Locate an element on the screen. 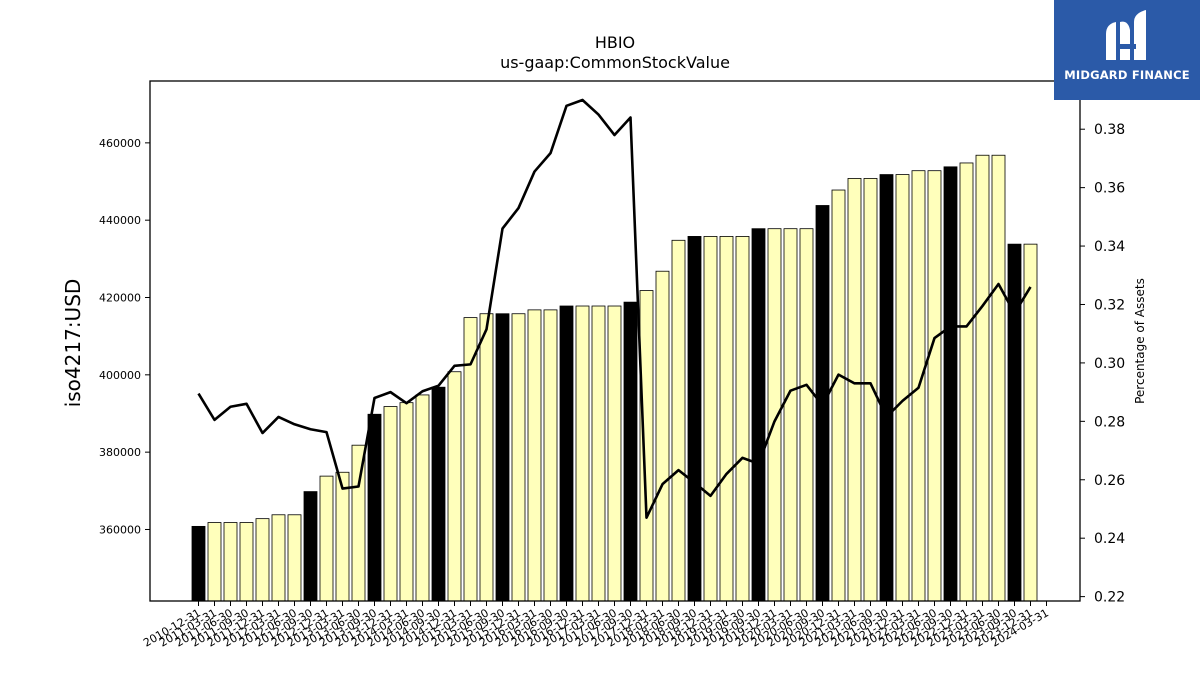  y2-tick-label: 0.32 is located at coordinates (1109, 305).